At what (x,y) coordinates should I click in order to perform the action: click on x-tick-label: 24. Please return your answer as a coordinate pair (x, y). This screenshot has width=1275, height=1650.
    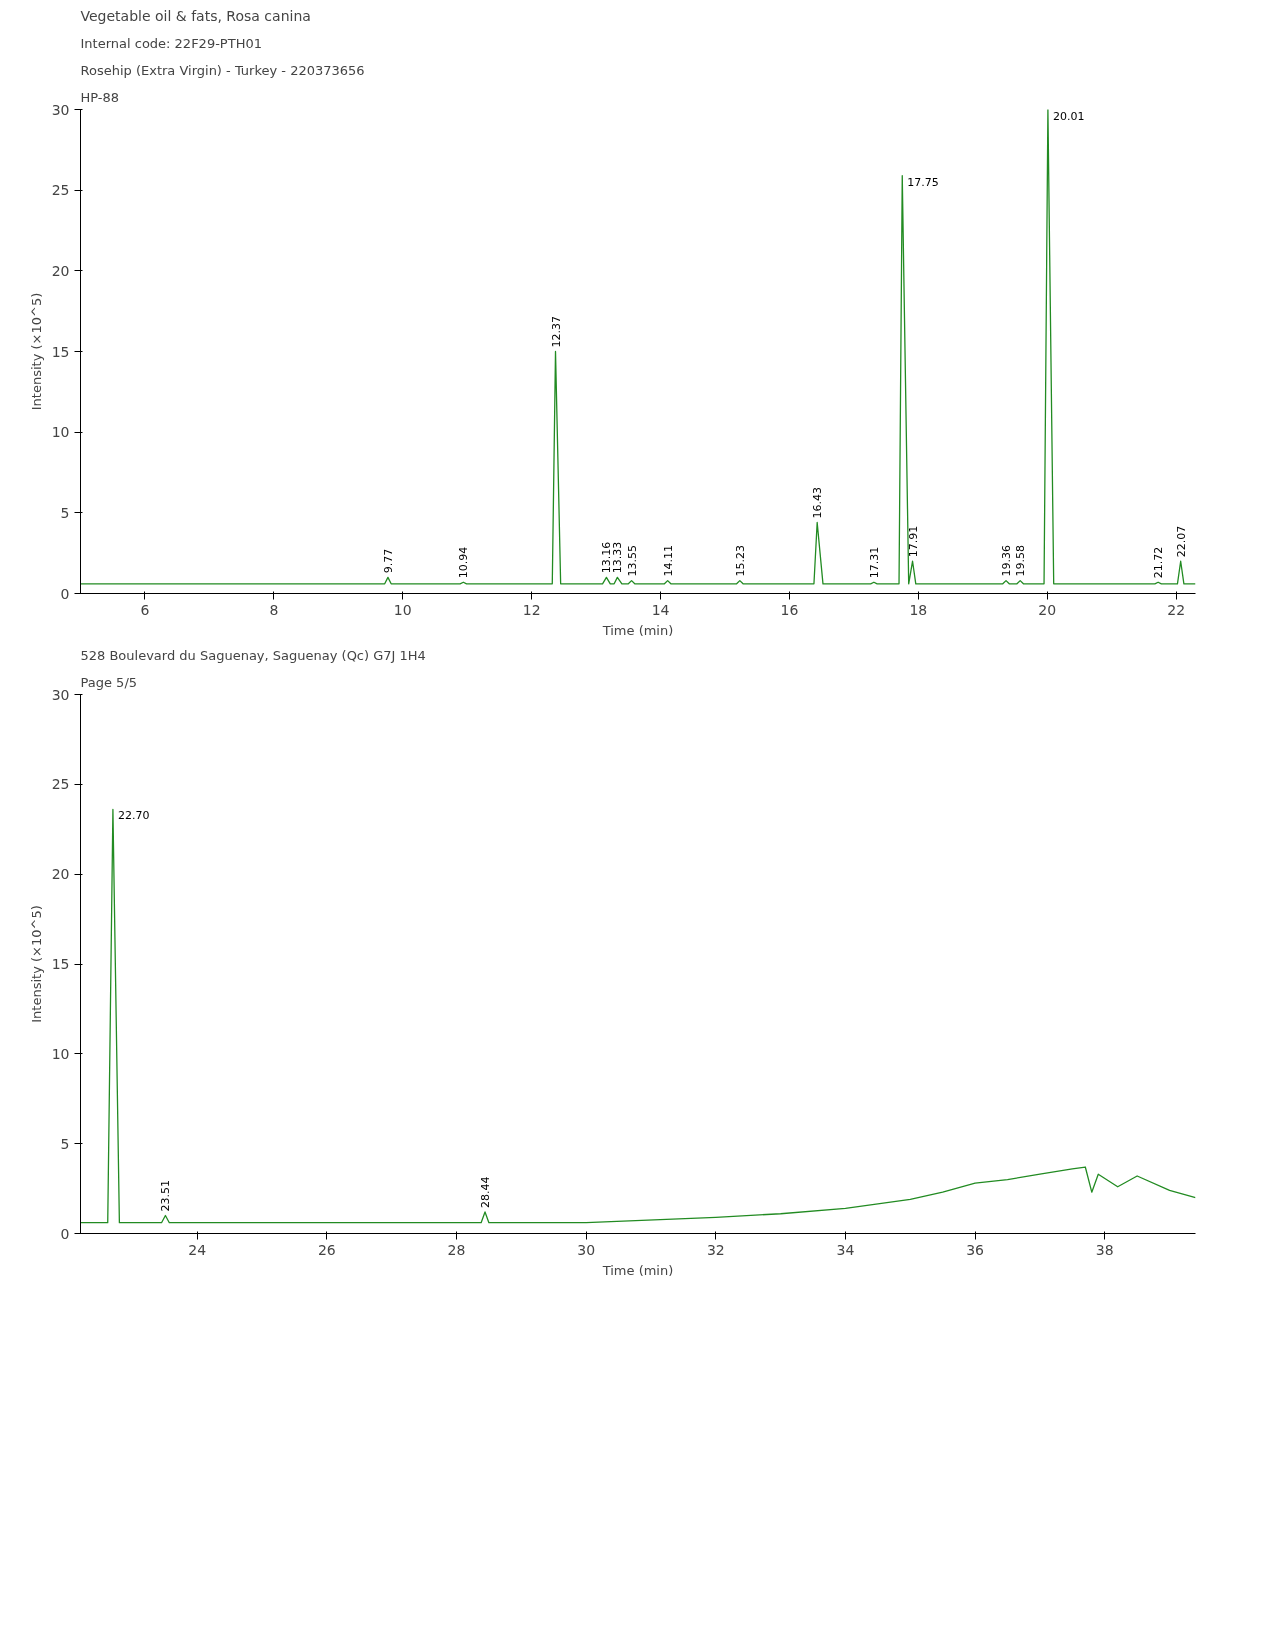
    Looking at the image, I should click on (197, 1249).